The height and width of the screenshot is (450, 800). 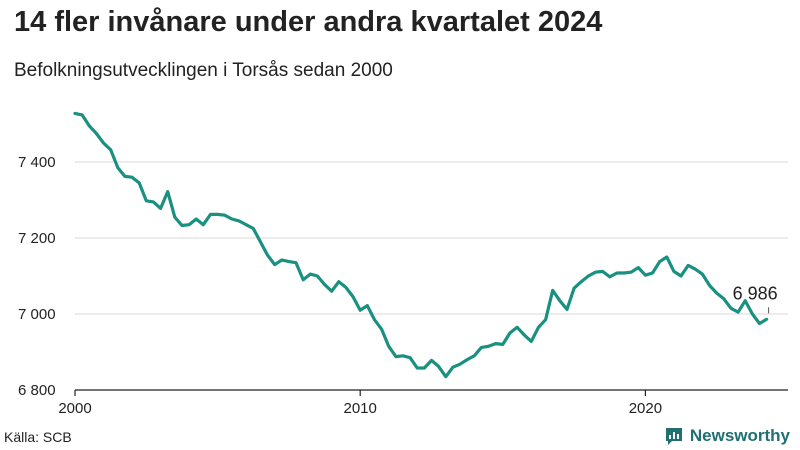 I want to click on y-tick-label: 7 000, so click(x=37, y=314).